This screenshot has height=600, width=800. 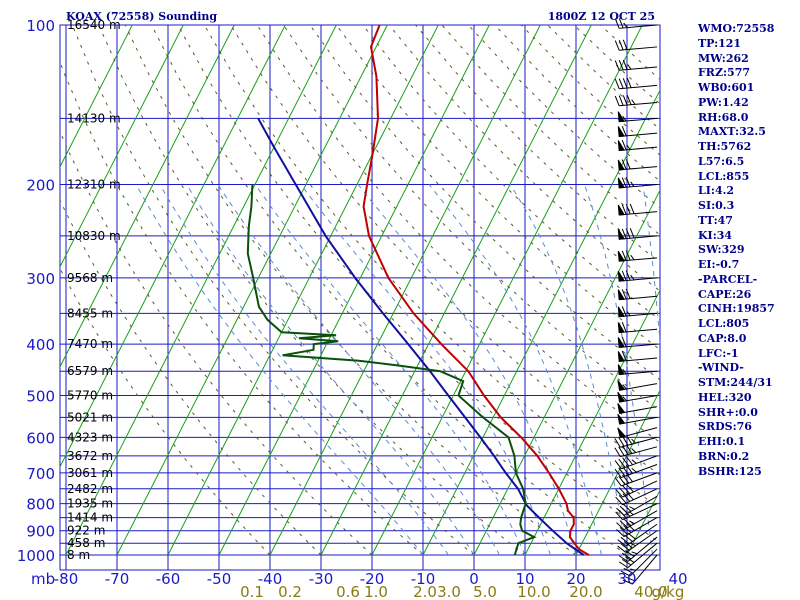 I want to click on height-label: 7470 m, so click(x=90, y=344).